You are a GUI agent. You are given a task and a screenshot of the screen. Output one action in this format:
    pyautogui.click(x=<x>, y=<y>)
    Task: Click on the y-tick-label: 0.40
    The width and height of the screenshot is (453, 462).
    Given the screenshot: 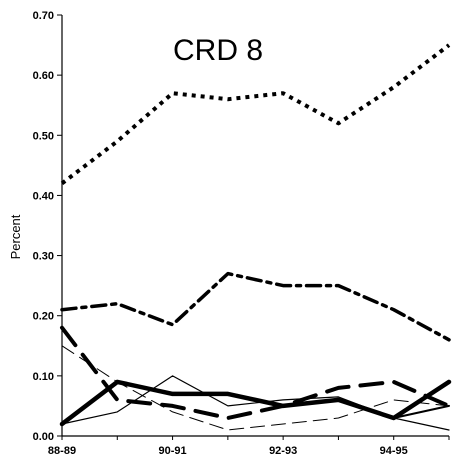 What is the action you would take?
    pyautogui.click(x=43, y=196)
    